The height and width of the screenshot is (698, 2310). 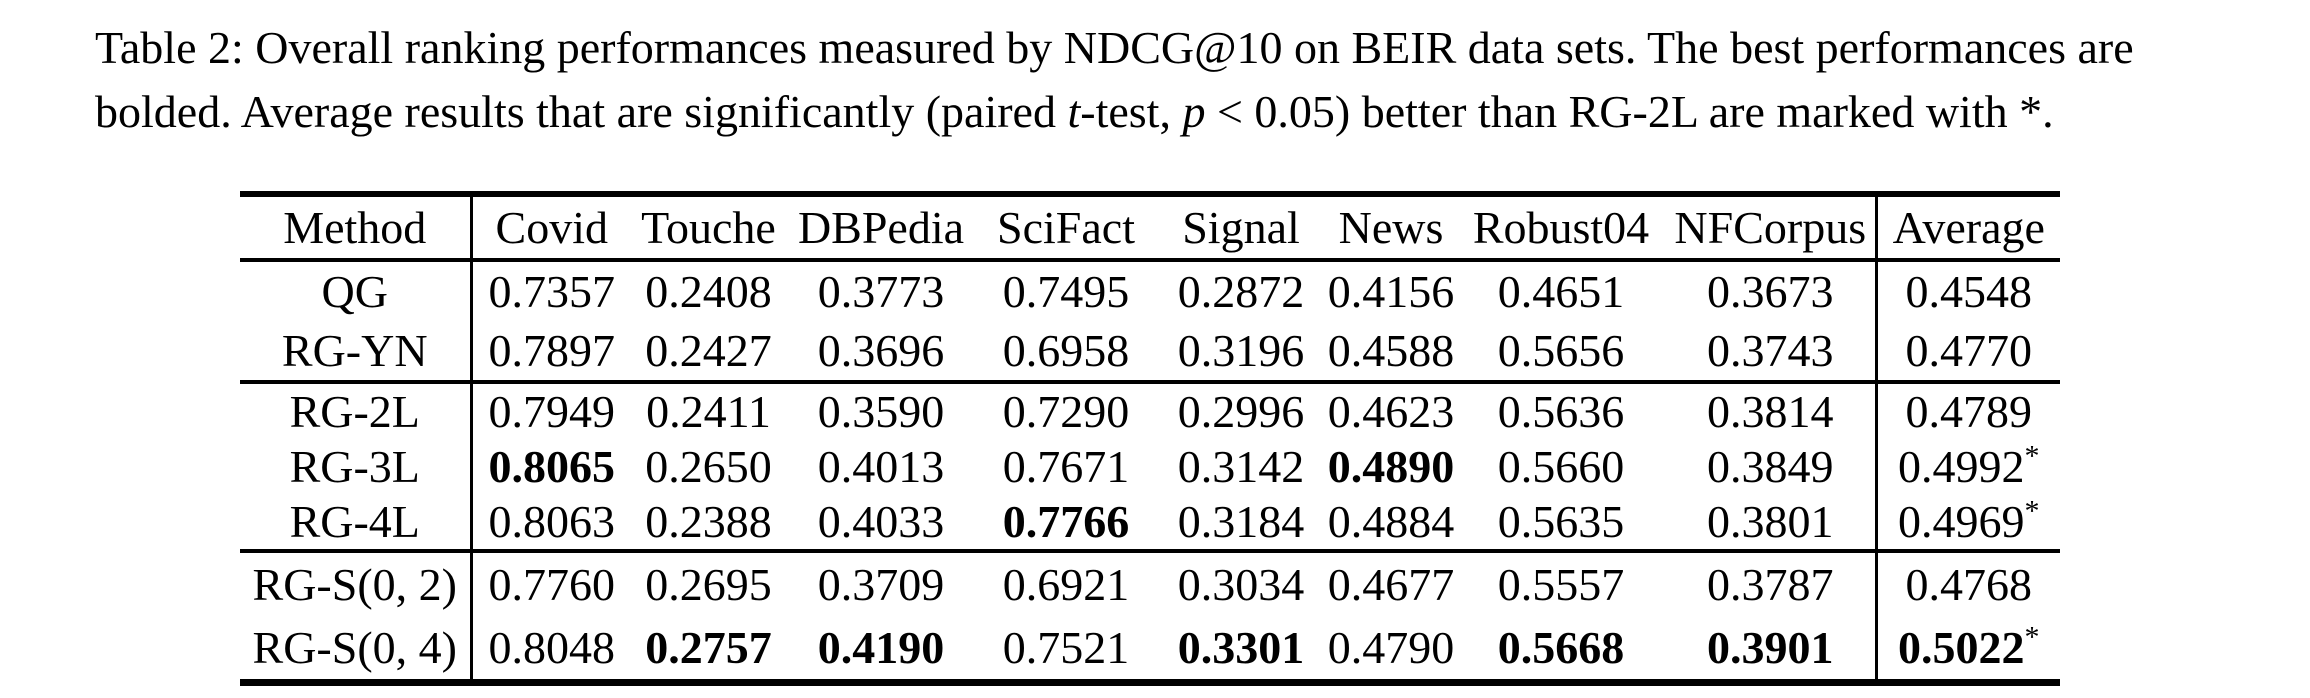 What do you see at coordinates (1391, 411) in the screenshot?
I see `value-cell: 0.4623` at bounding box center [1391, 411].